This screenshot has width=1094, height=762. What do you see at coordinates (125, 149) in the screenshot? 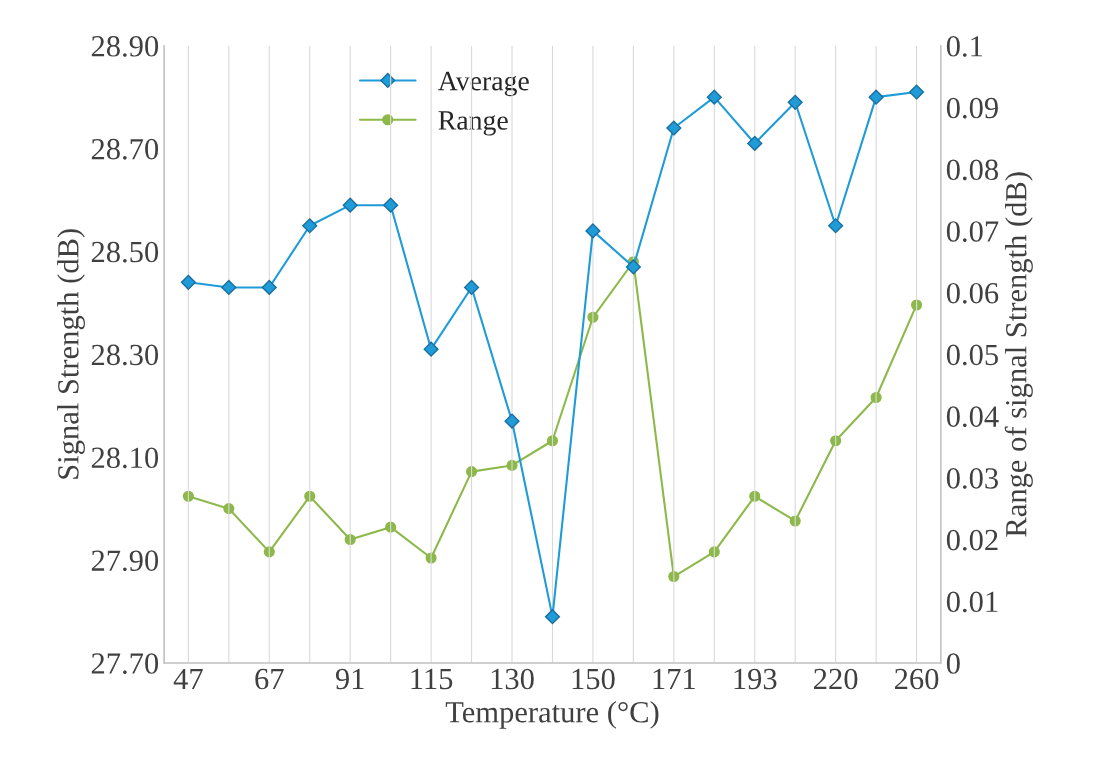
I see `y-tick-label: 28.70` at bounding box center [125, 149].